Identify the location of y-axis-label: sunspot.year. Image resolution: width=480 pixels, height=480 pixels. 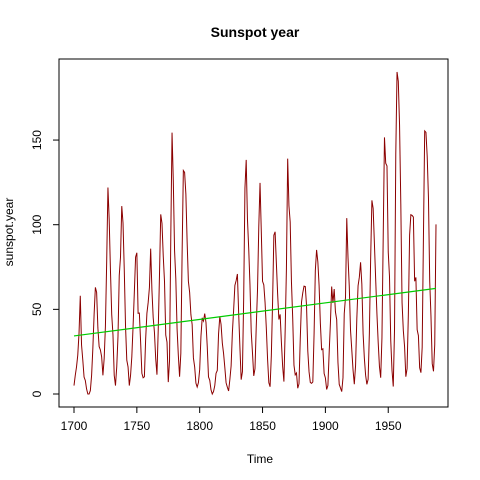
(9, 232).